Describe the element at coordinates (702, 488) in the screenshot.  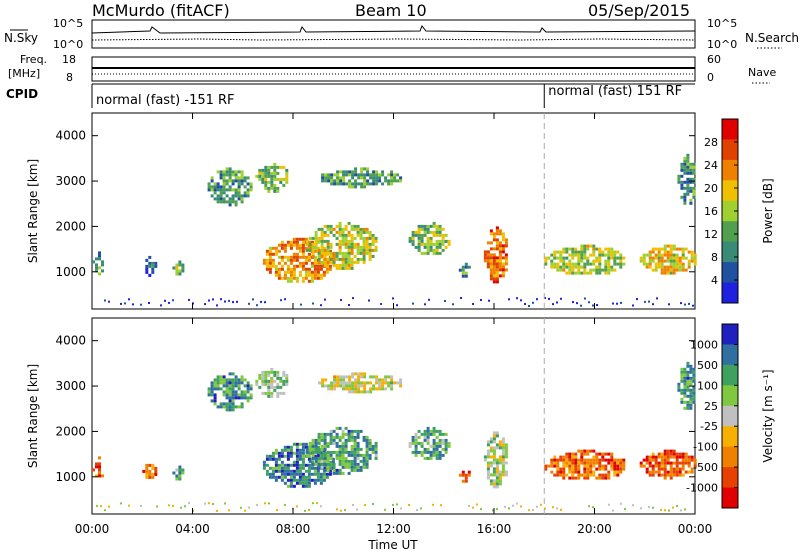
I see `colorbar-tick-label: -1000` at that location.